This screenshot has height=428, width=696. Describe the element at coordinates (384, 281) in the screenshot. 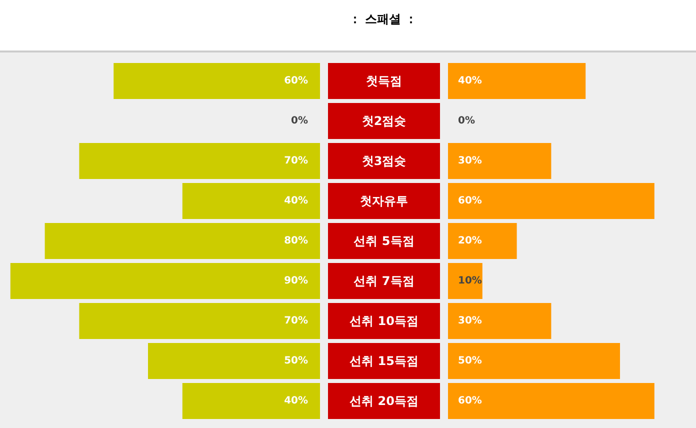

I see `y-tick-label: 선취 7득점` at that location.